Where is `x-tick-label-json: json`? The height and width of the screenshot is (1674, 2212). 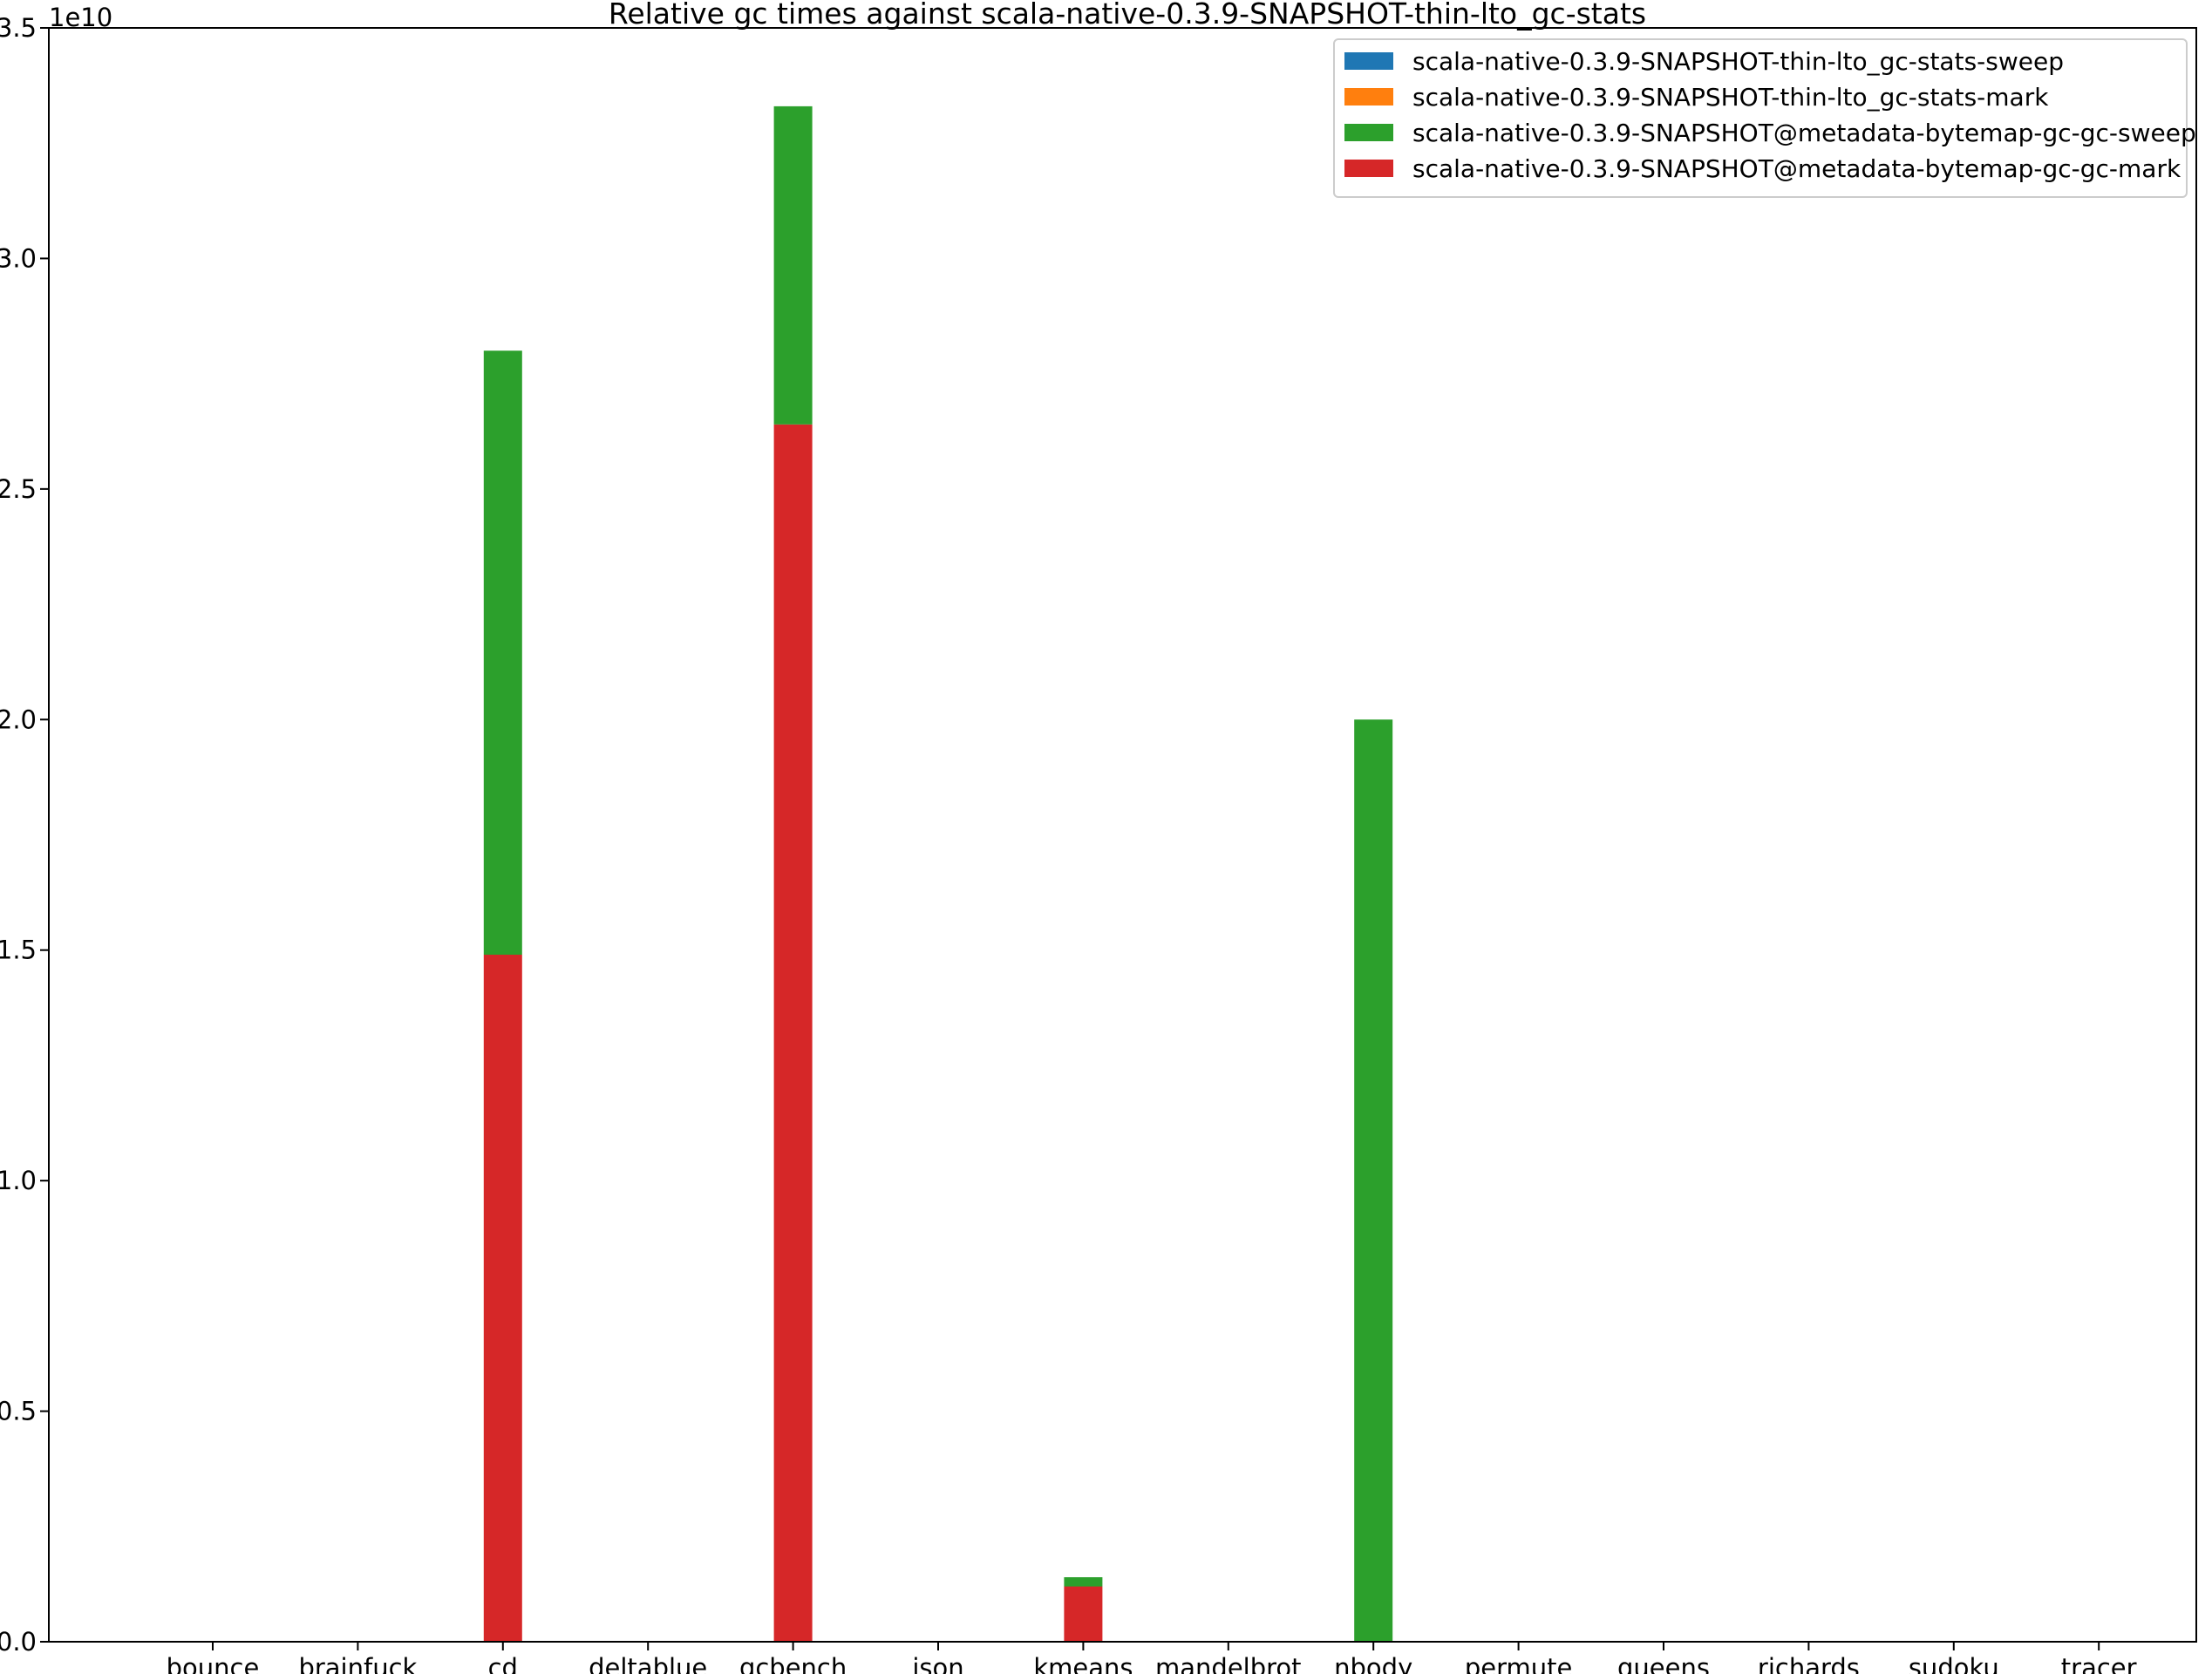
x-tick-label-json: json is located at coordinates (937, 1663).